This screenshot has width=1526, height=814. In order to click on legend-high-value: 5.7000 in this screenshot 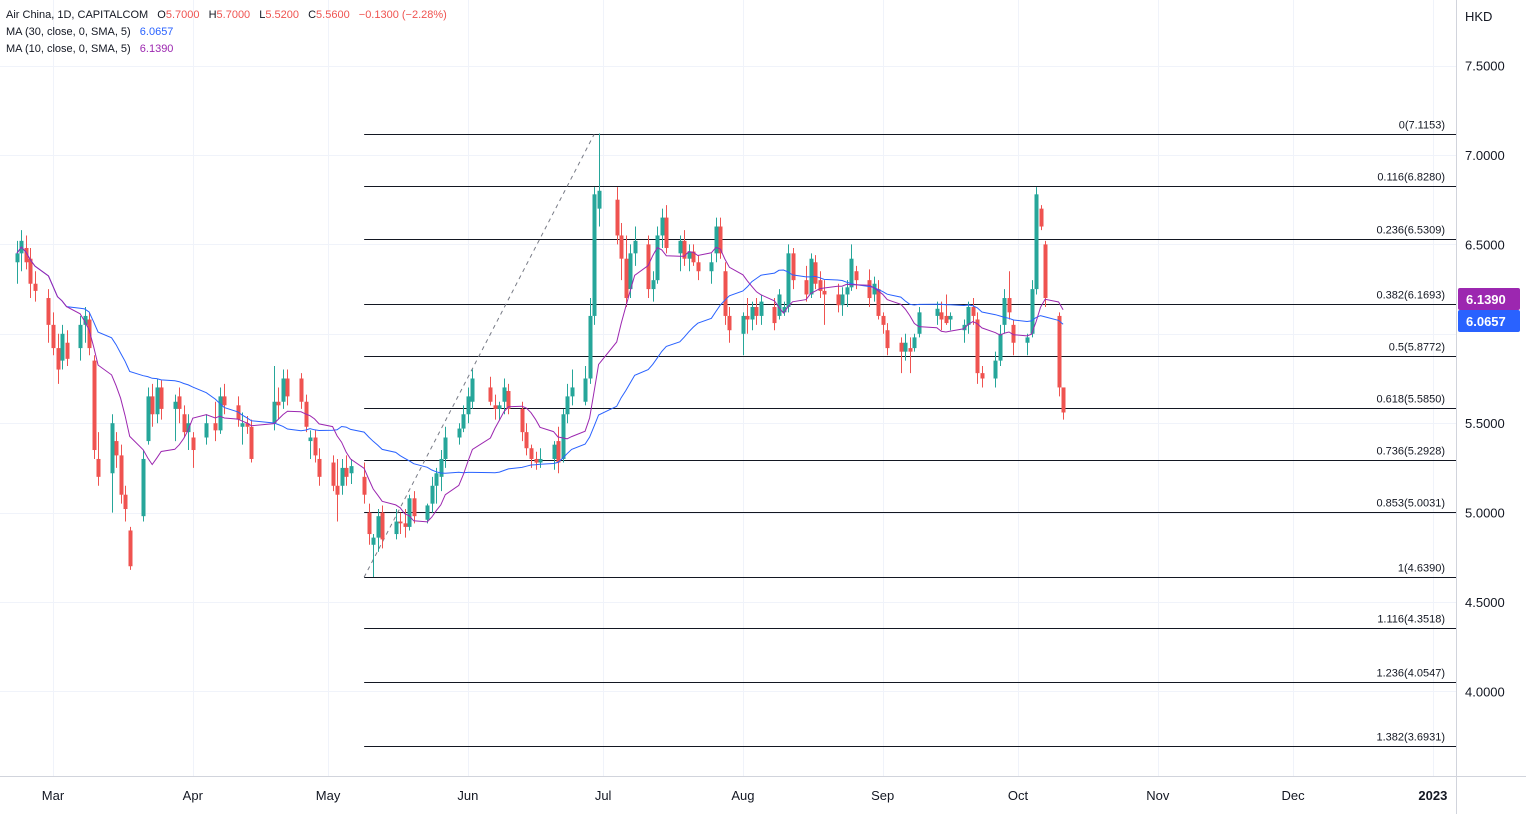, I will do `click(233, 15)`.